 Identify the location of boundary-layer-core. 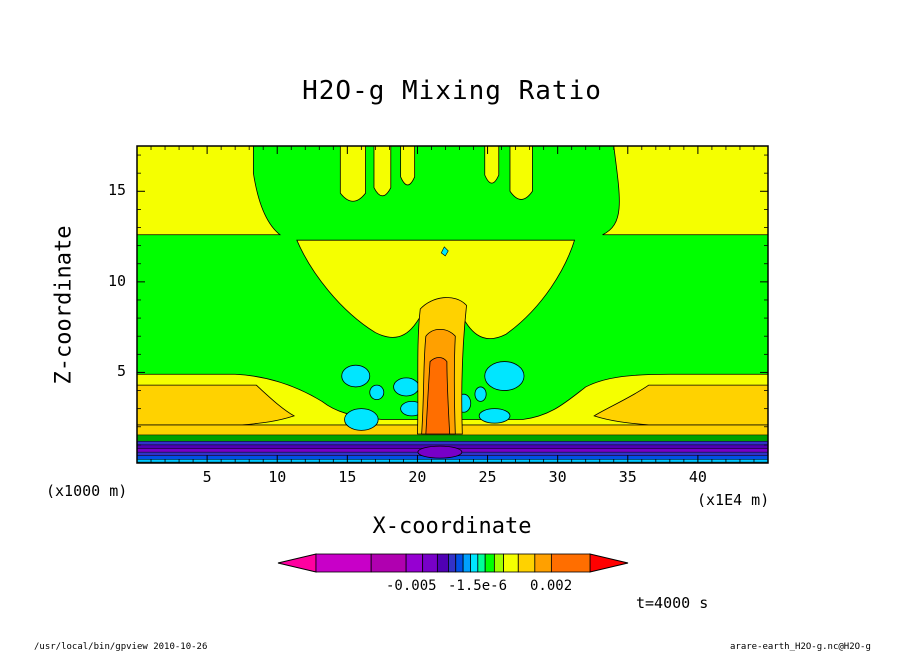
(440, 452).